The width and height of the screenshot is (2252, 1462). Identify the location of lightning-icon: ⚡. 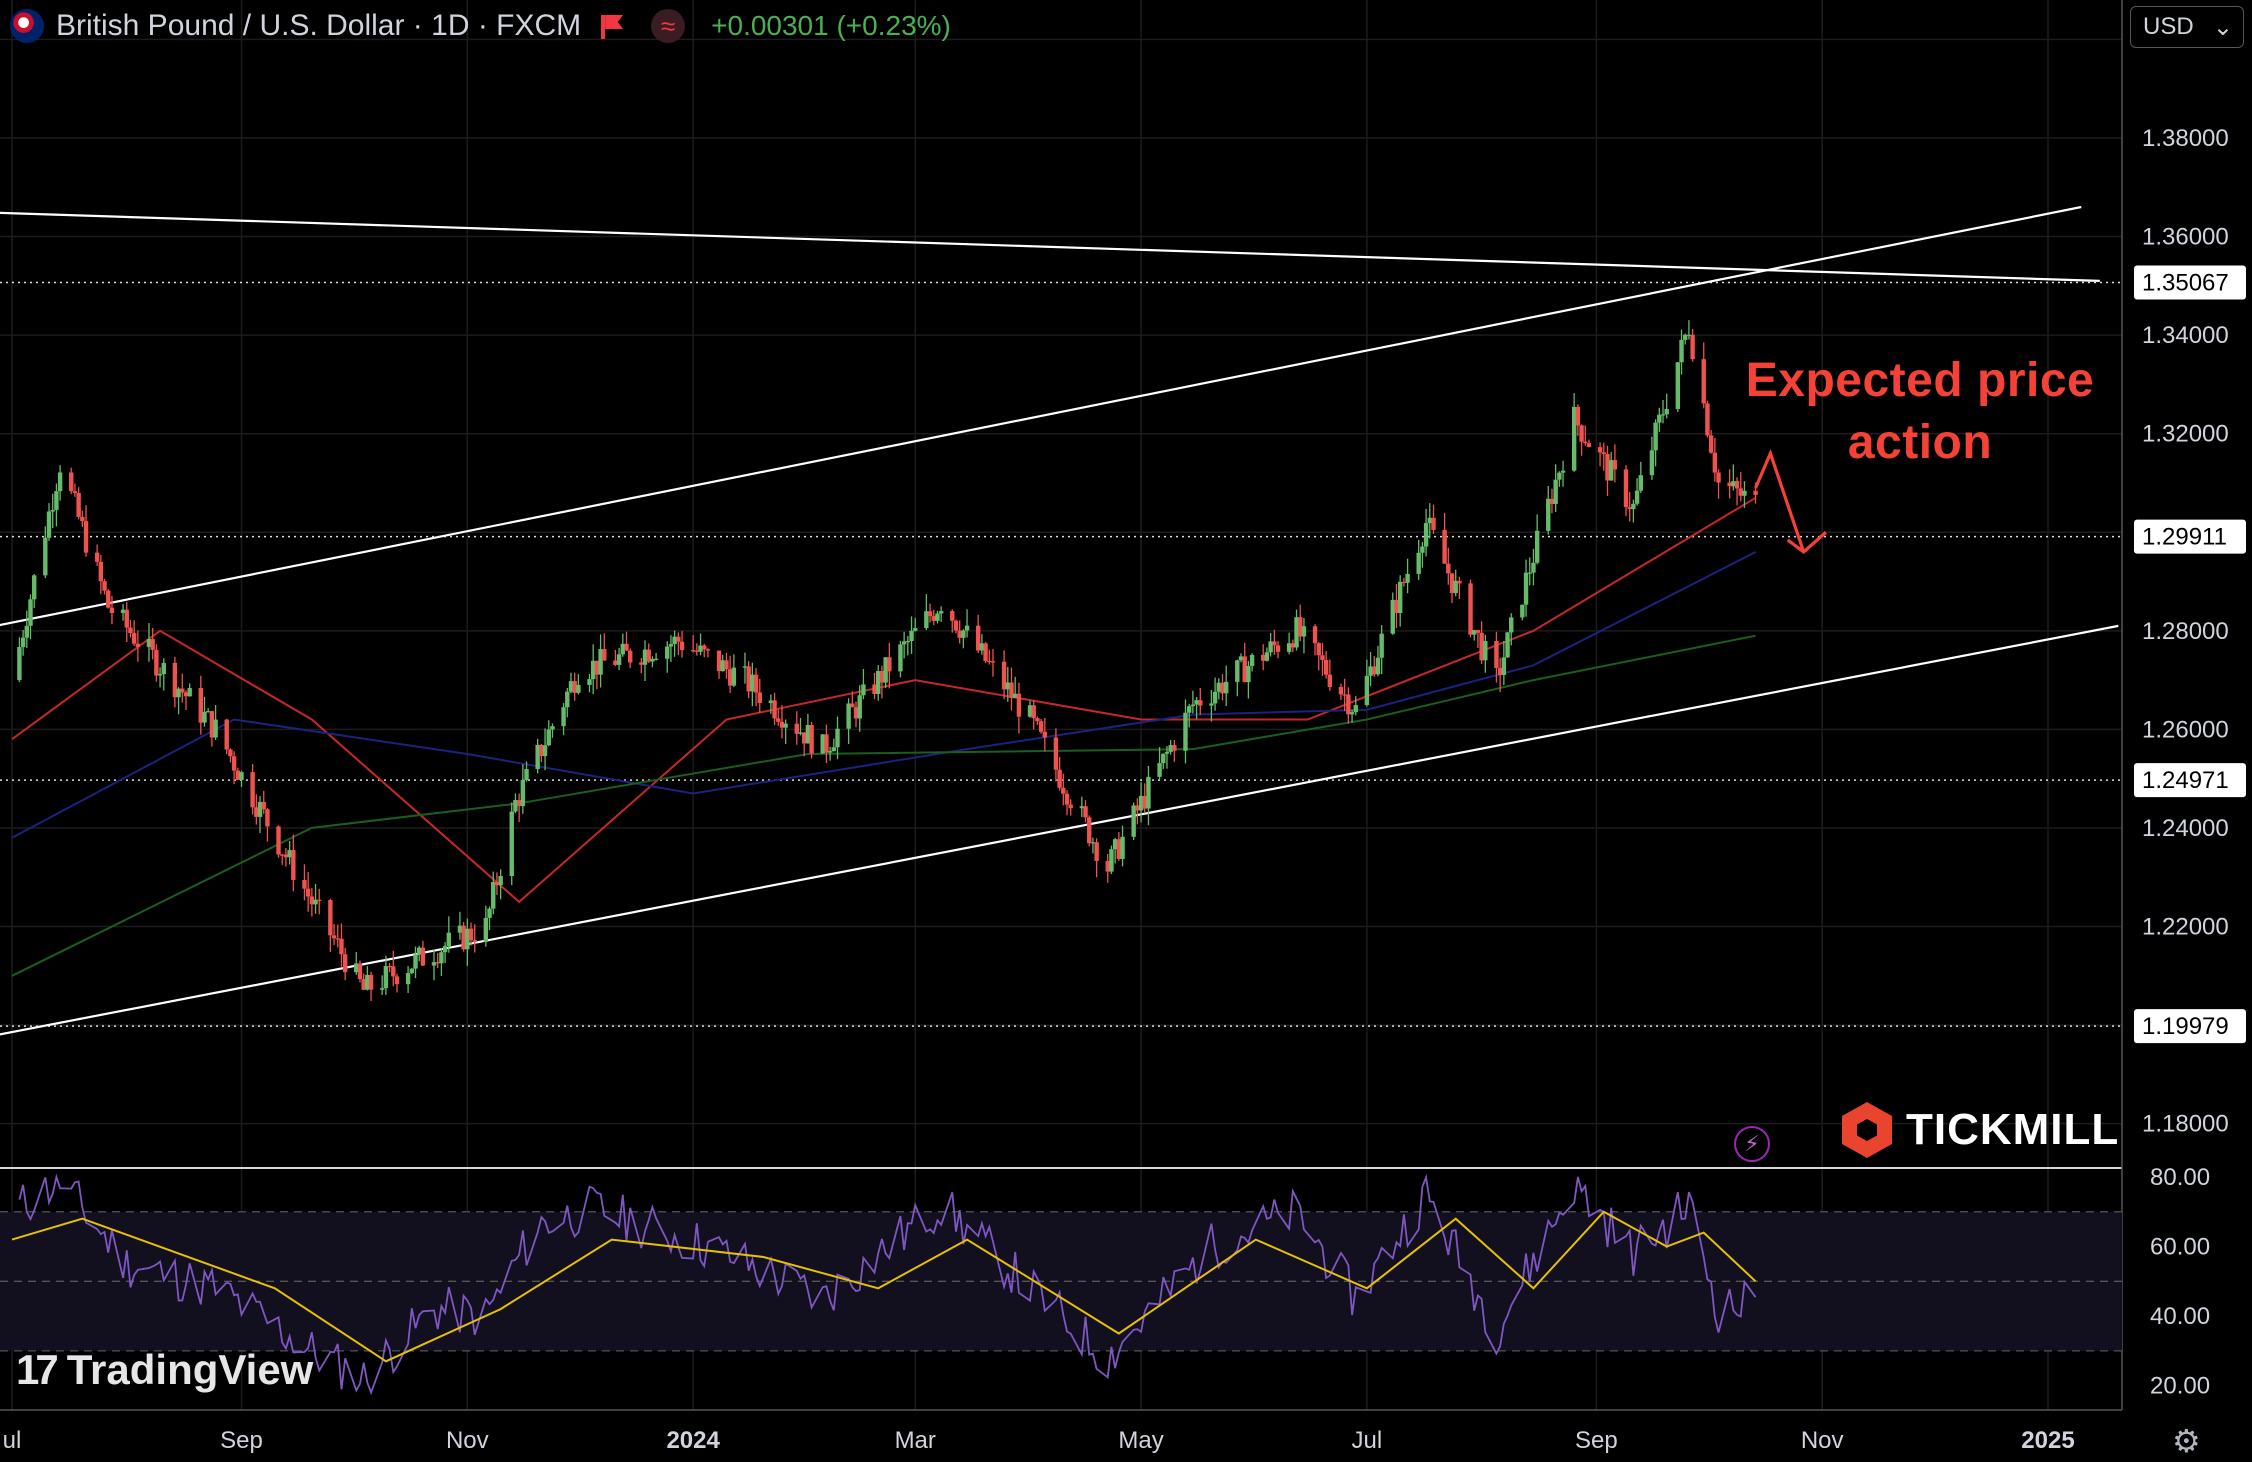
(1752, 1144).